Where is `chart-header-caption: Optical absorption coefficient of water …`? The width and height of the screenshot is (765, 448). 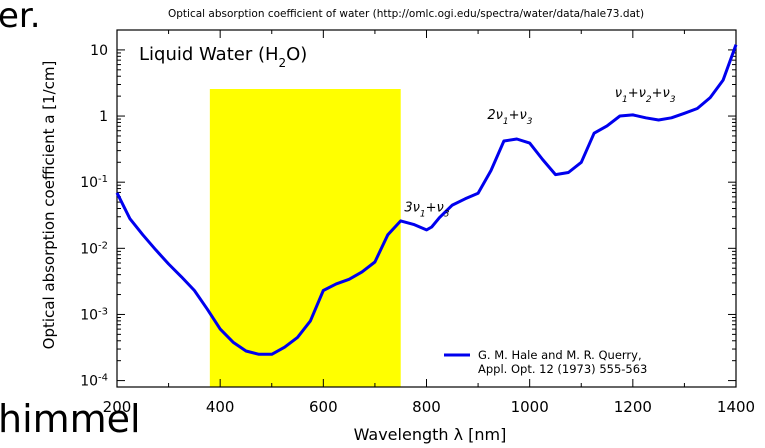 chart-header-caption: Optical absorption coefficient of water … is located at coordinates (406, 14).